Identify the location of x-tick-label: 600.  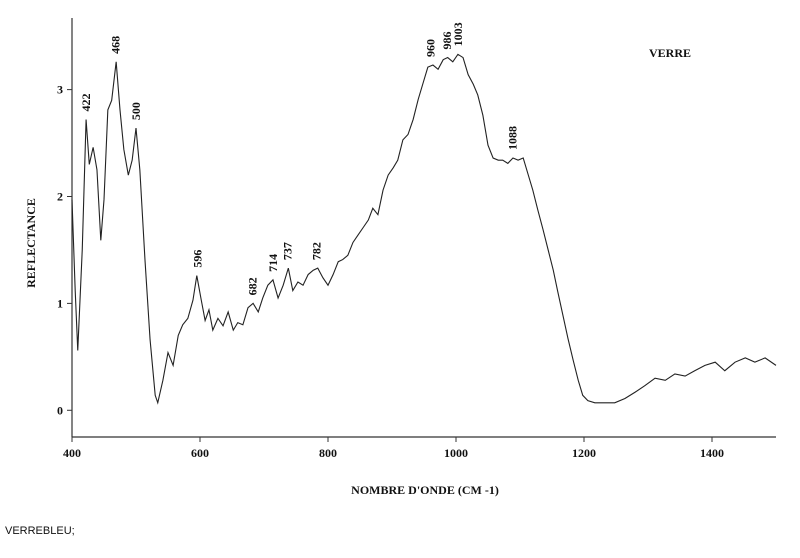
(200, 453).